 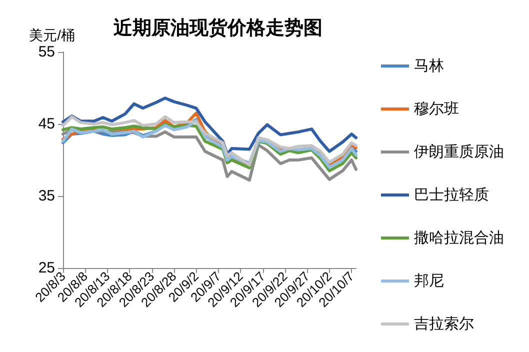 I want to click on line-series, so click(x=210, y=126).